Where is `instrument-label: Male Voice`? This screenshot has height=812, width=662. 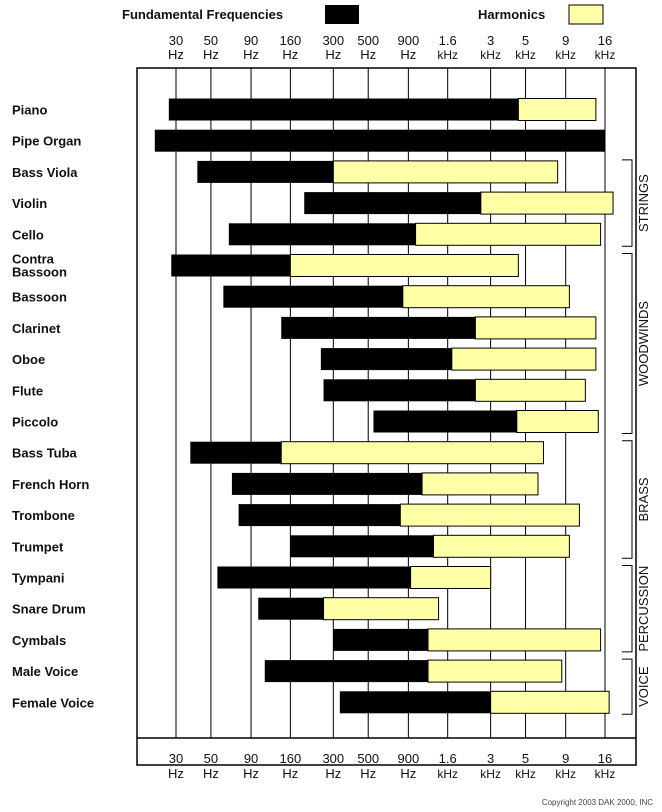 instrument-label: Male Voice is located at coordinates (45, 671).